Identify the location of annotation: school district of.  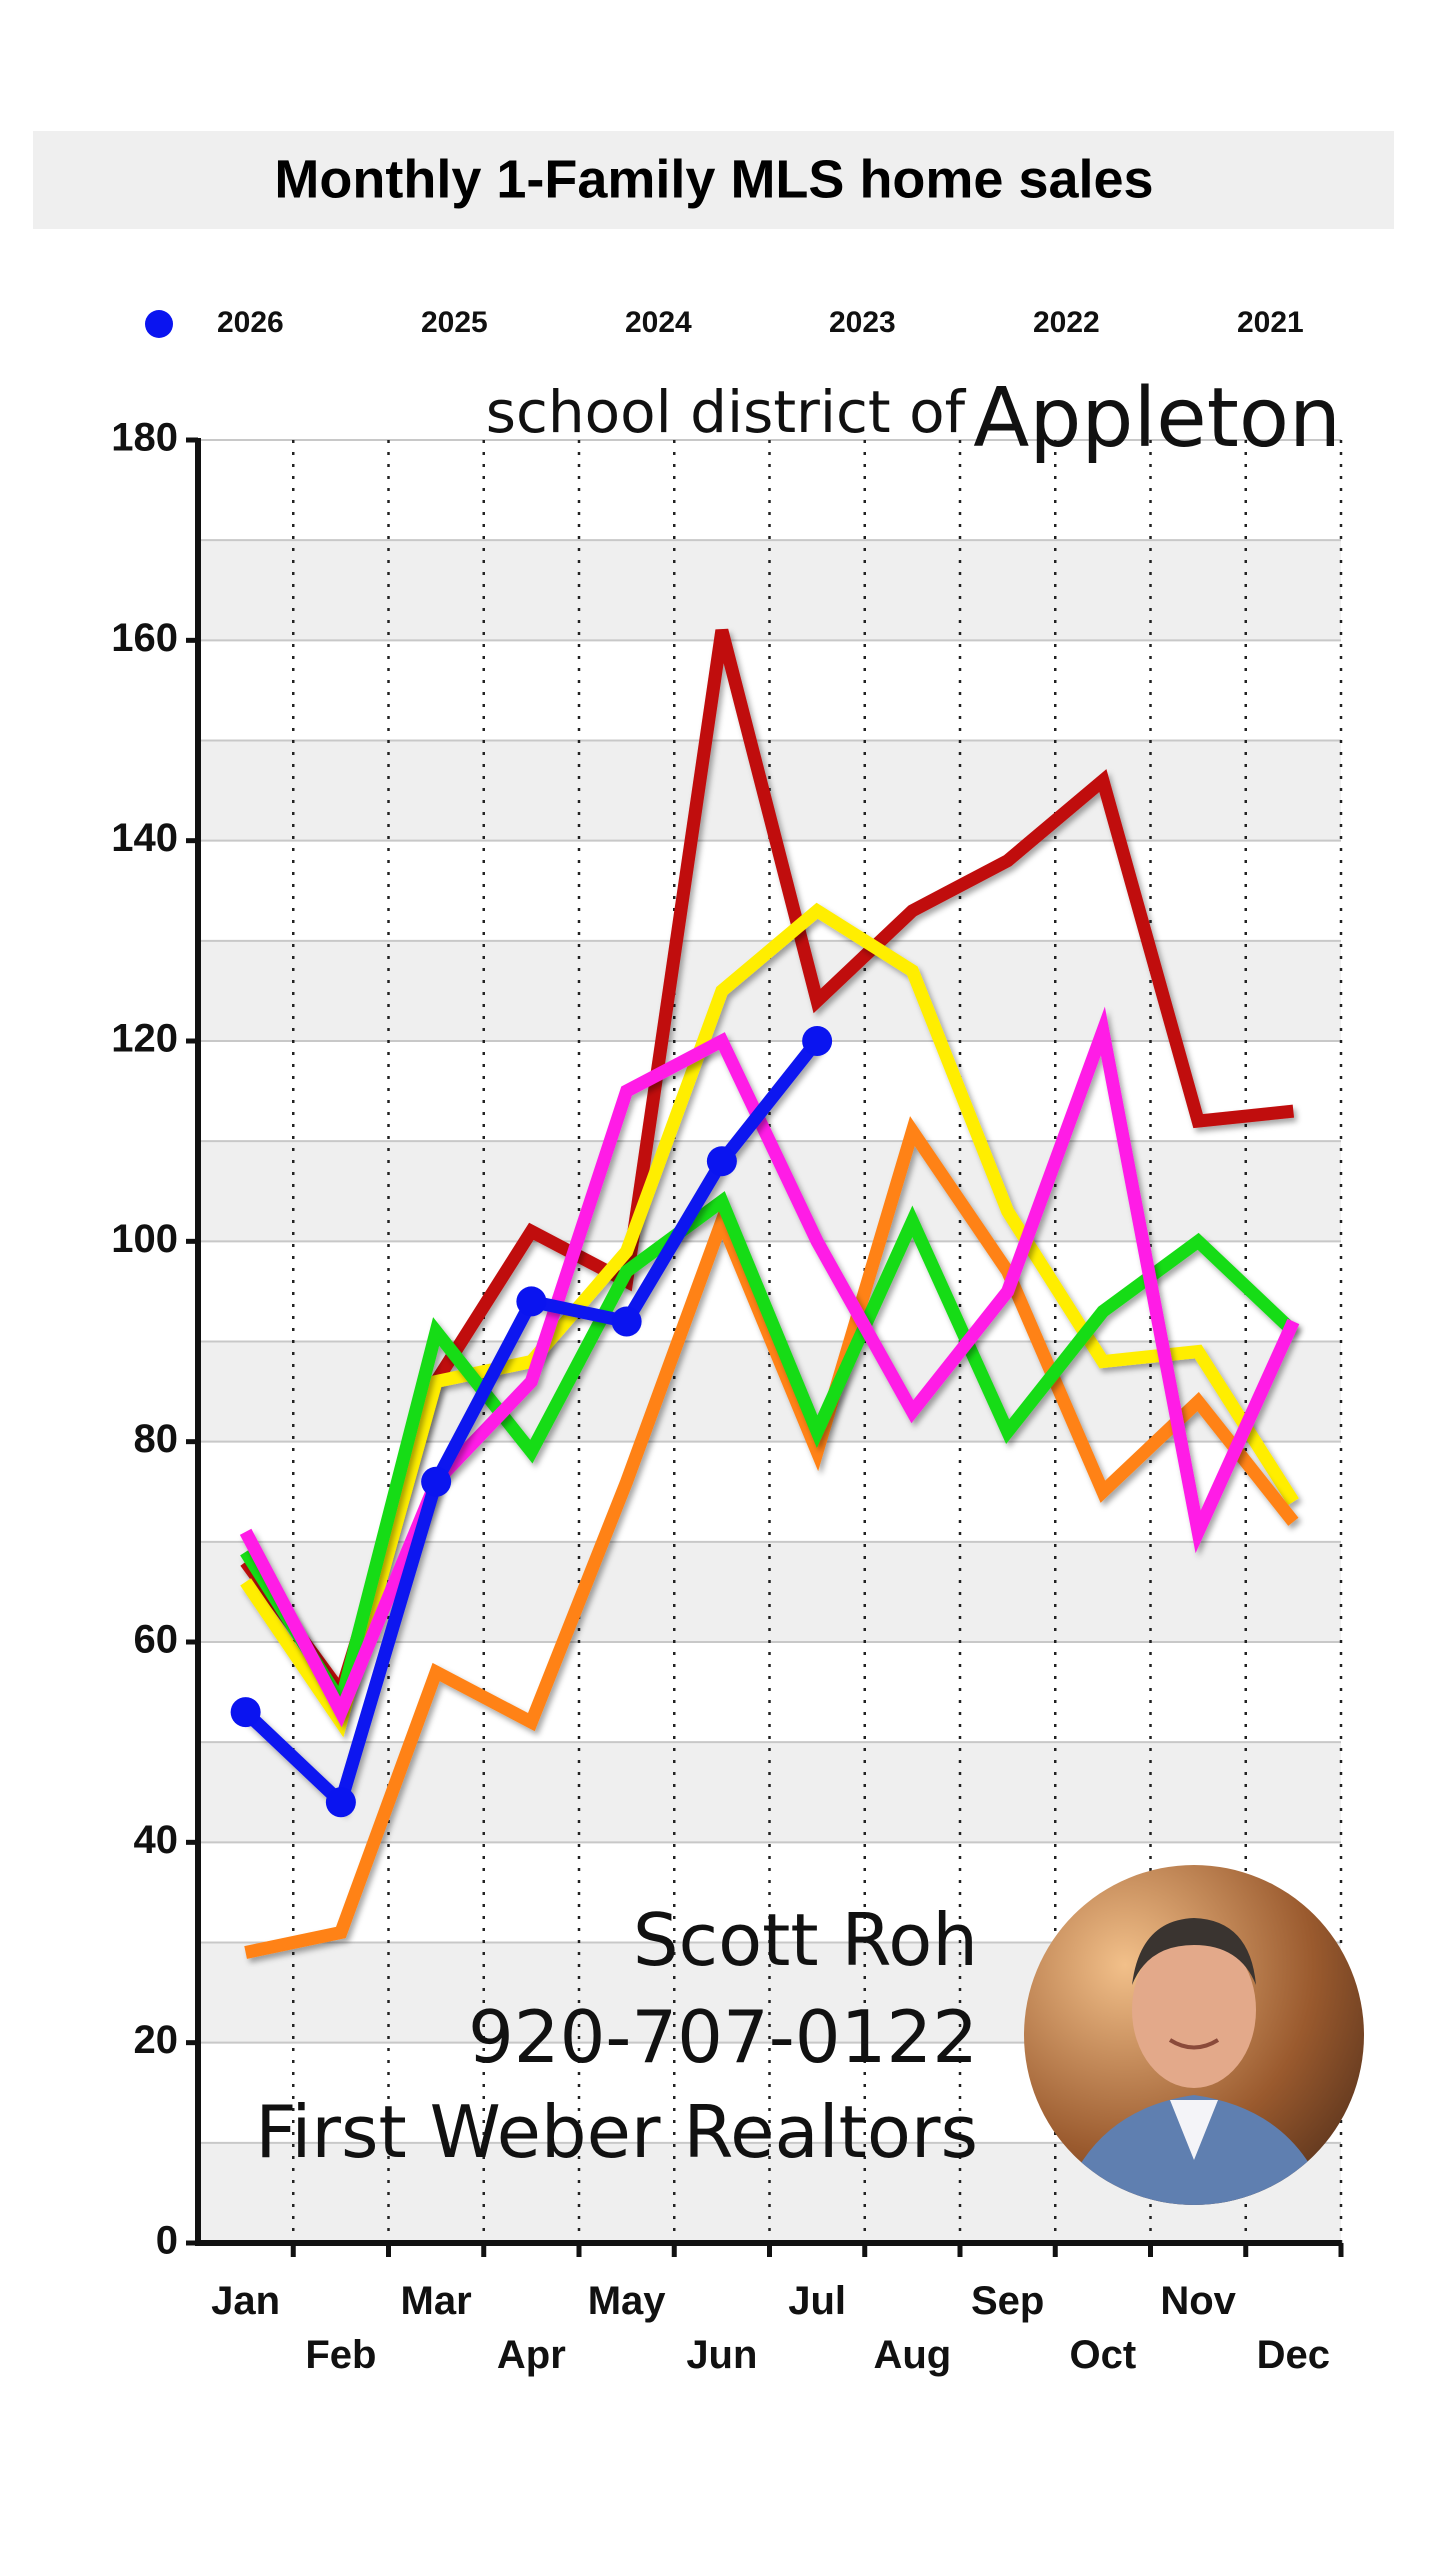
(726, 412).